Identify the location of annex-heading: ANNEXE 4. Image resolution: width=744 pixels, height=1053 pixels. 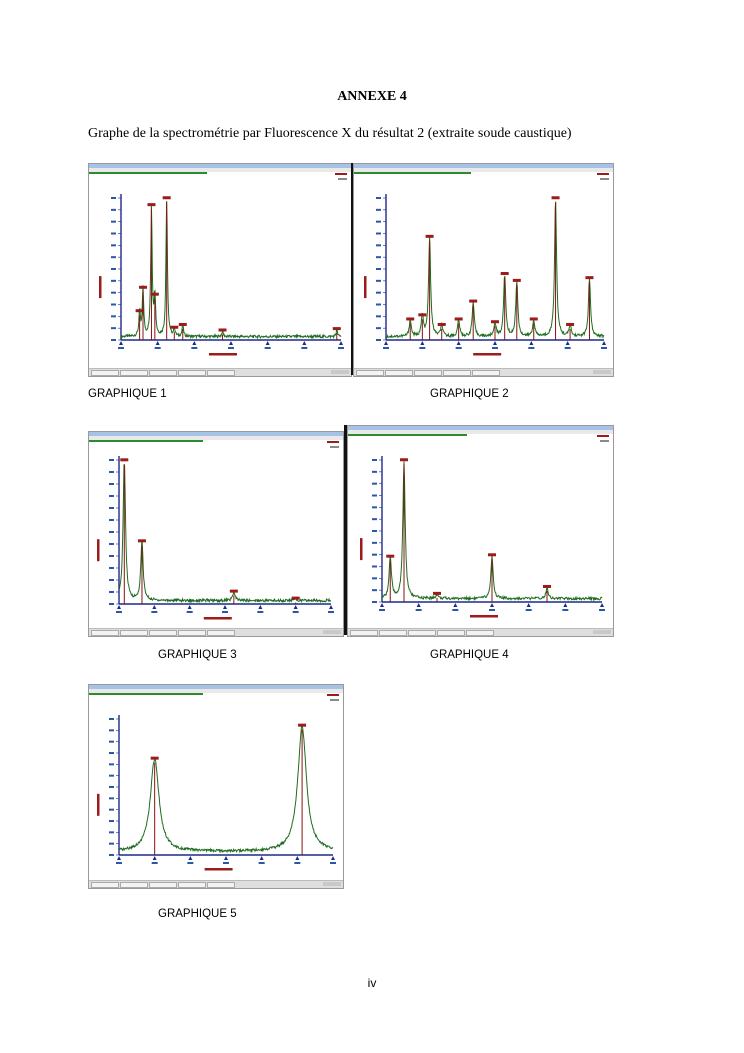
(372, 96).